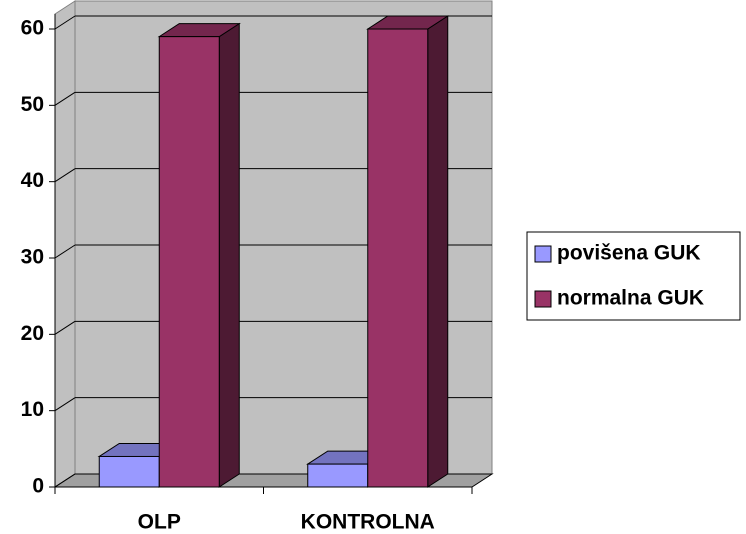 This screenshot has height=534, width=746. I want to click on x-tick-label: KONTROLNA, so click(368, 522).